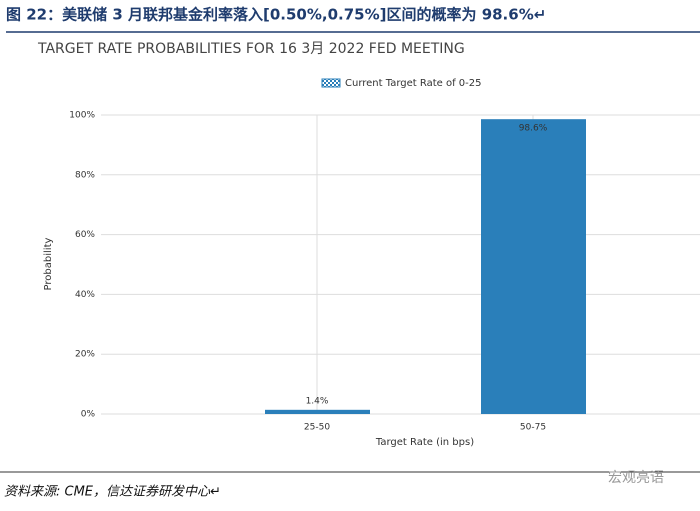  What do you see at coordinates (88, 415) in the screenshot?
I see `y-tick-label: 0%` at bounding box center [88, 415].